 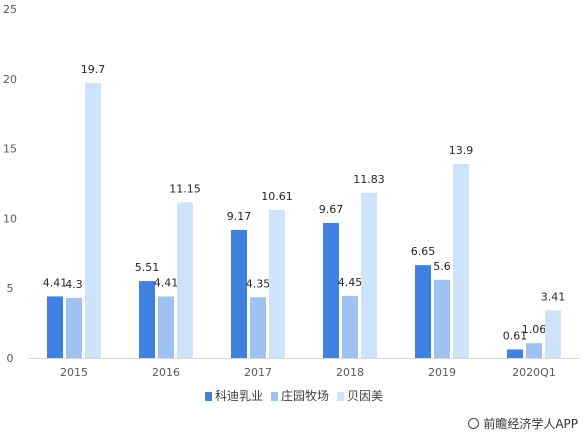 I want to click on data-label: 19.7, so click(x=93, y=69).